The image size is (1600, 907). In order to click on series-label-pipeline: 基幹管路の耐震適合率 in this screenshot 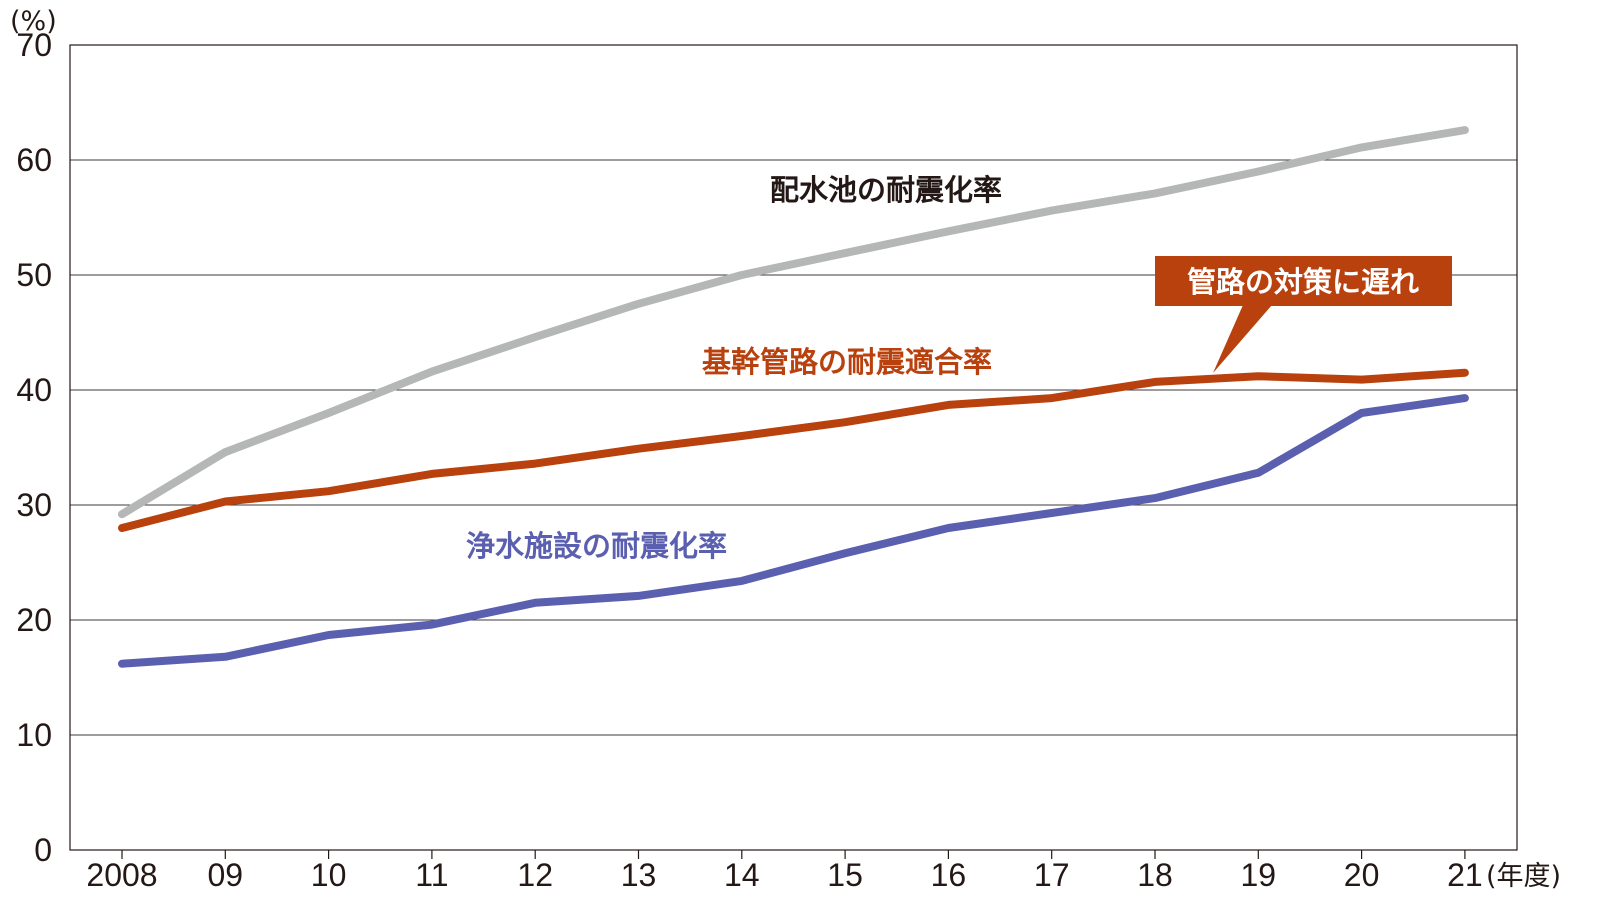, I will do `click(847, 362)`.